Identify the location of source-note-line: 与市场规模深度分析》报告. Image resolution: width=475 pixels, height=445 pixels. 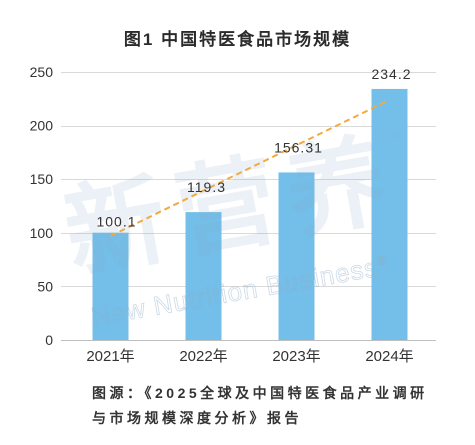
(197, 418).